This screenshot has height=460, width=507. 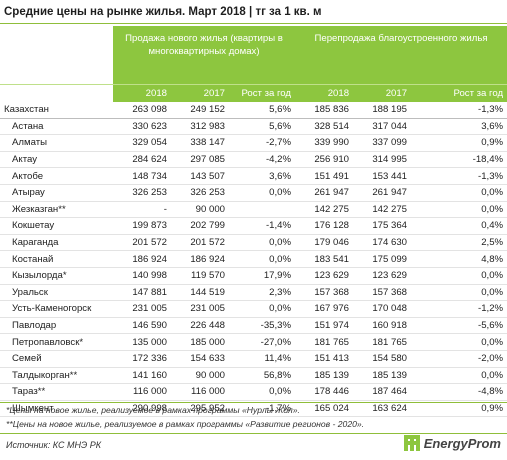 What do you see at coordinates (382, 259) in the screenshot?
I see `resale-2017-cell: 175 099` at bounding box center [382, 259].